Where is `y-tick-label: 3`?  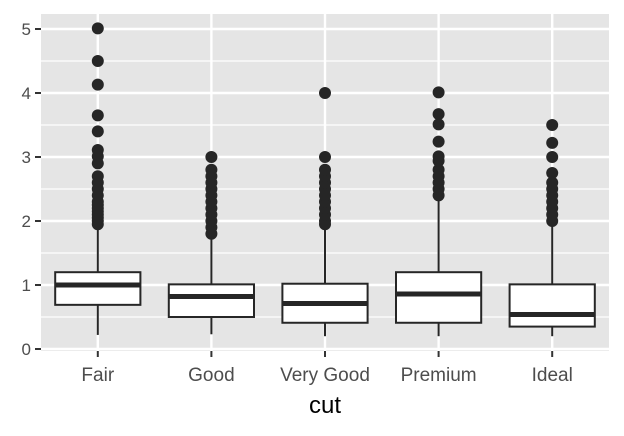 y-tick-label: 3 is located at coordinates (26, 157).